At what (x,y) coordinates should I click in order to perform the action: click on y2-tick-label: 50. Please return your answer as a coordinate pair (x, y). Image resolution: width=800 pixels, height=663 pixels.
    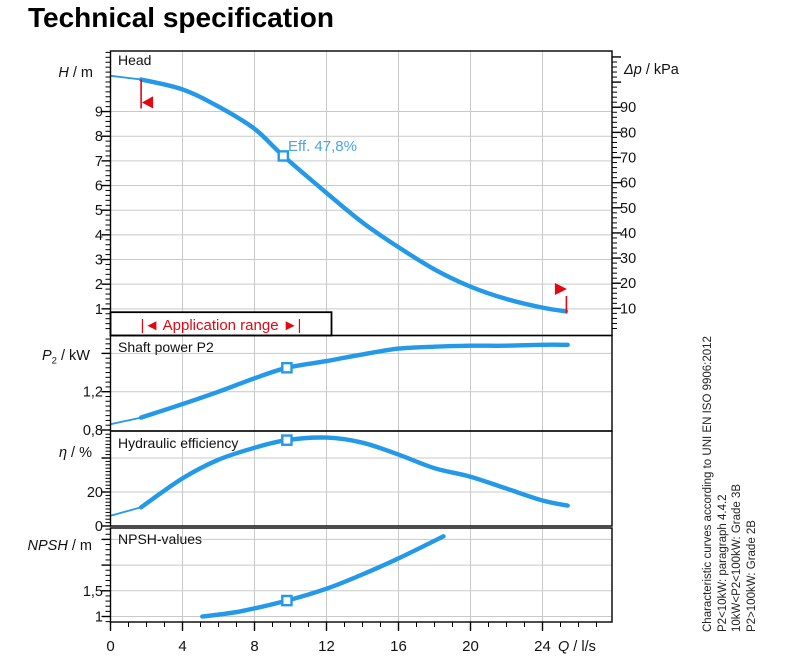
    Looking at the image, I should click on (628, 209).